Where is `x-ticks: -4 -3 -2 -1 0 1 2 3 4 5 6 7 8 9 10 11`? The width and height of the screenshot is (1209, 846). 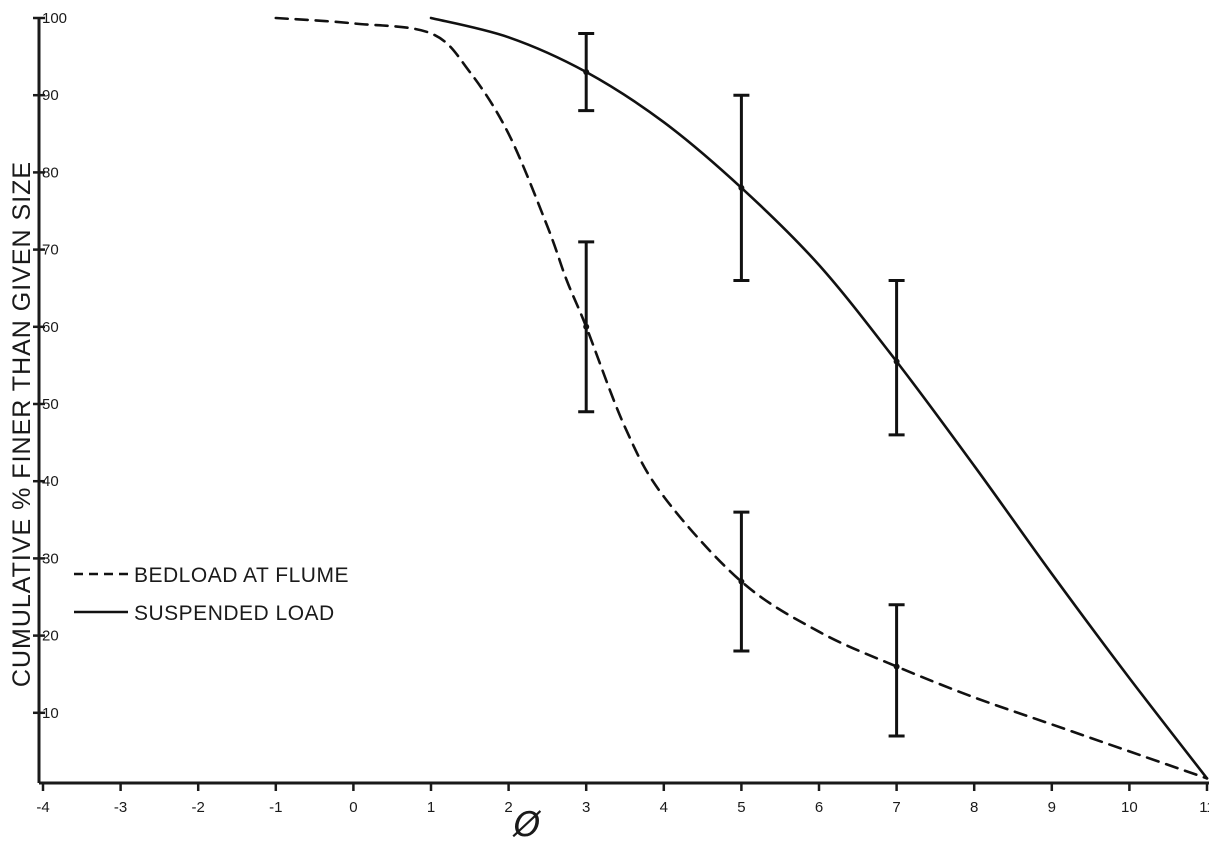
x-ticks: -4 -3 -2 -1 0 1 2 3 4 5 6 7 8 9 10 11 is located at coordinates (622, 799).